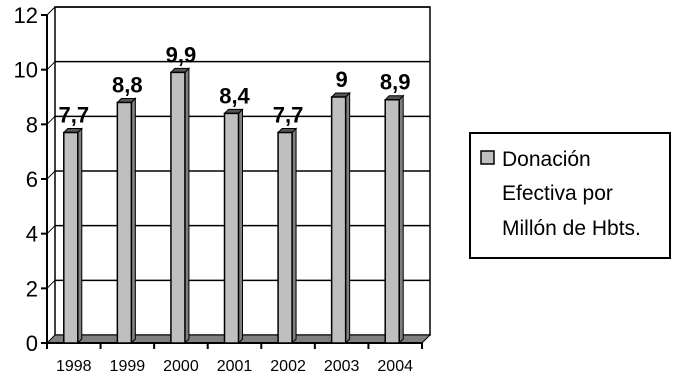 The image size is (673, 385). I want to click on y-tick-label: 8, so click(32, 124).